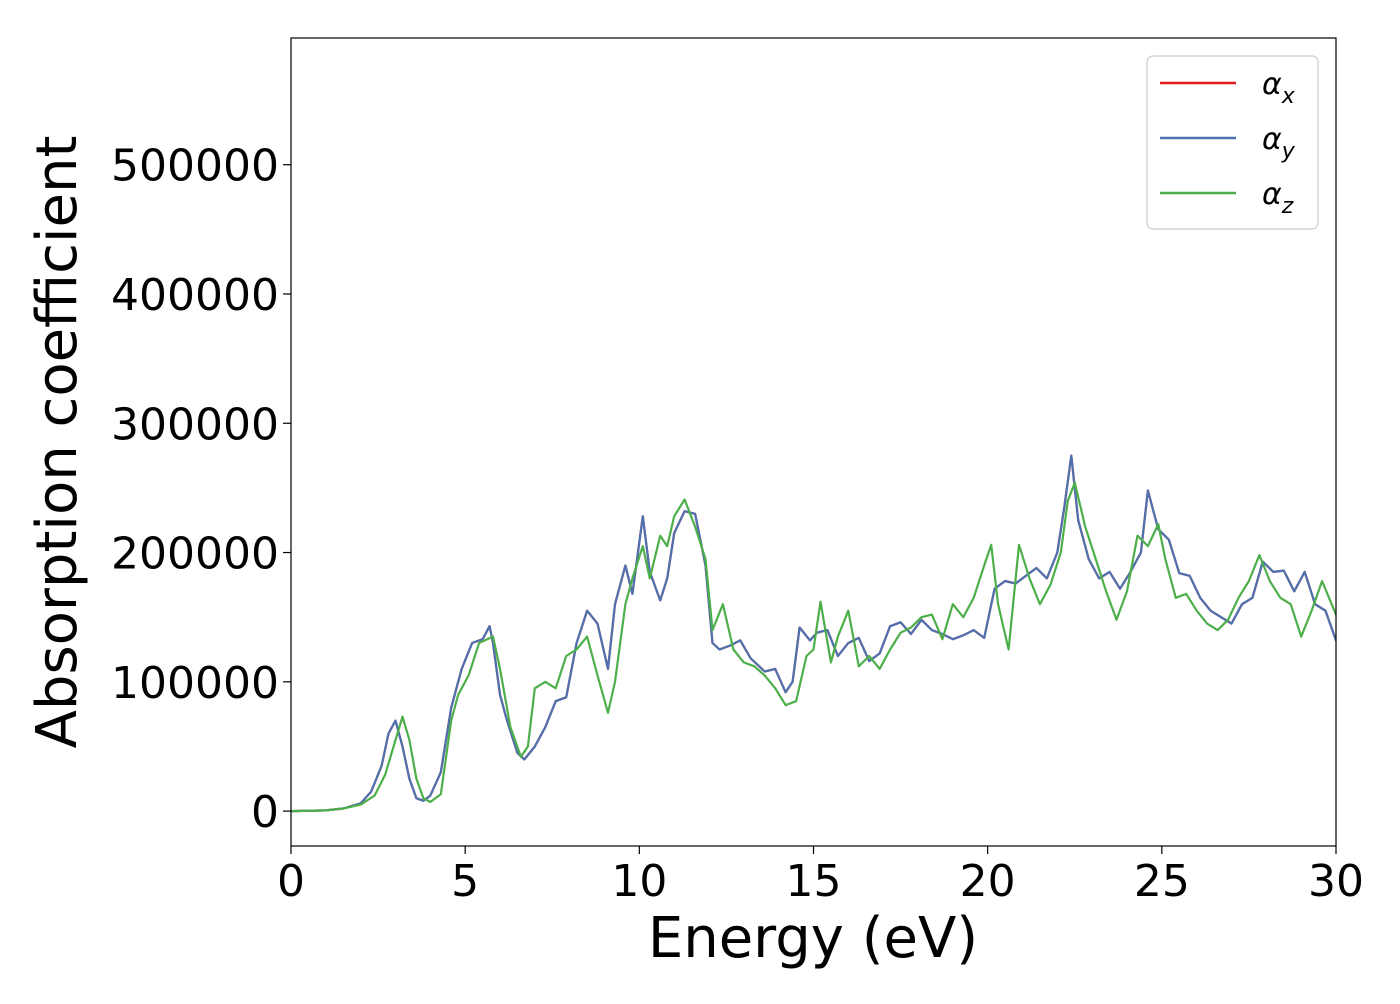  I want to click on x-tick-label: 0, so click(291, 881).